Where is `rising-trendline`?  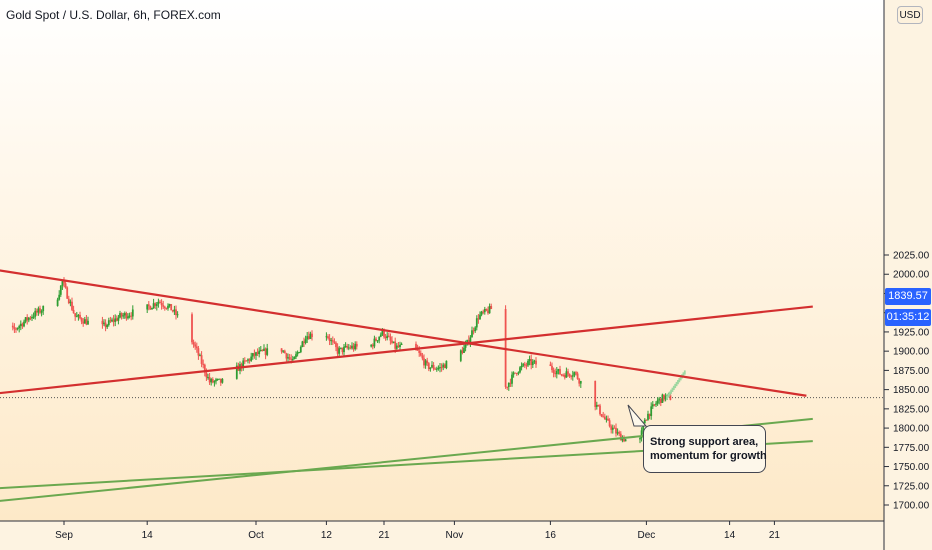 rising-trendline is located at coordinates (406, 350).